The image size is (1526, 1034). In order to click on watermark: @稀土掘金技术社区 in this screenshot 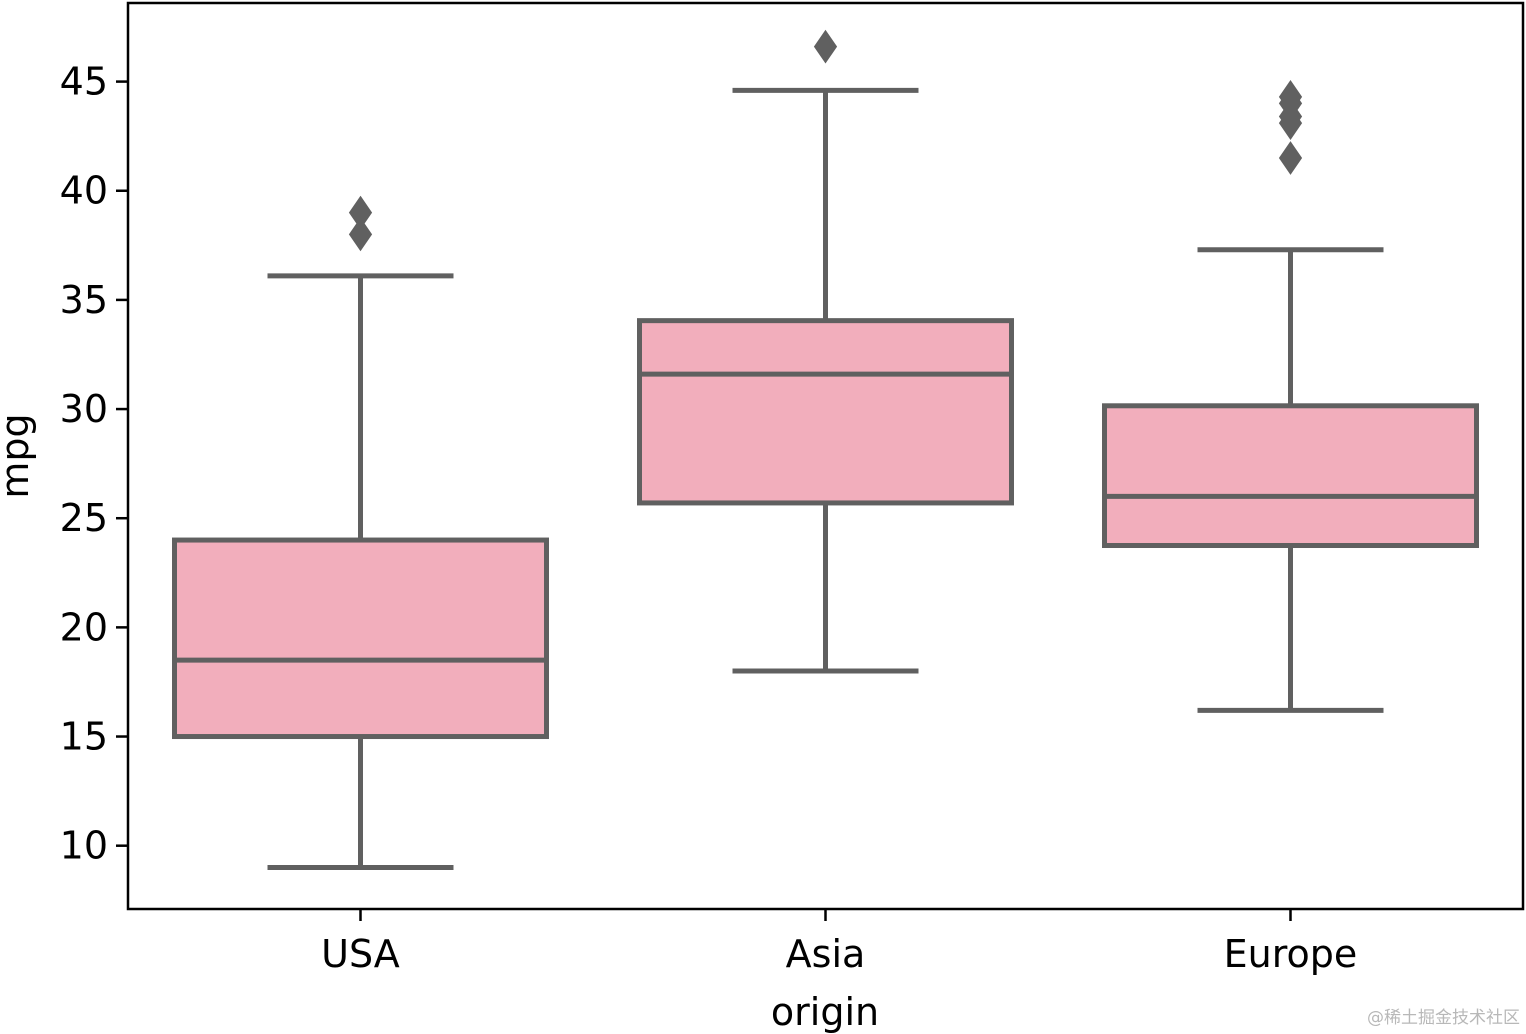, I will do `click(1443, 1018)`.